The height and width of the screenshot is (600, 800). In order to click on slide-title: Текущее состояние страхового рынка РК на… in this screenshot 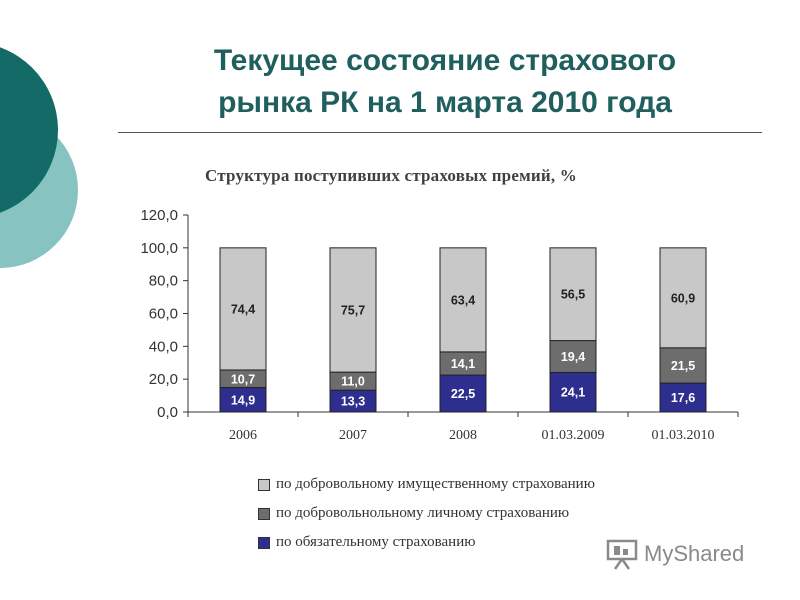, I will do `click(445, 82)`.